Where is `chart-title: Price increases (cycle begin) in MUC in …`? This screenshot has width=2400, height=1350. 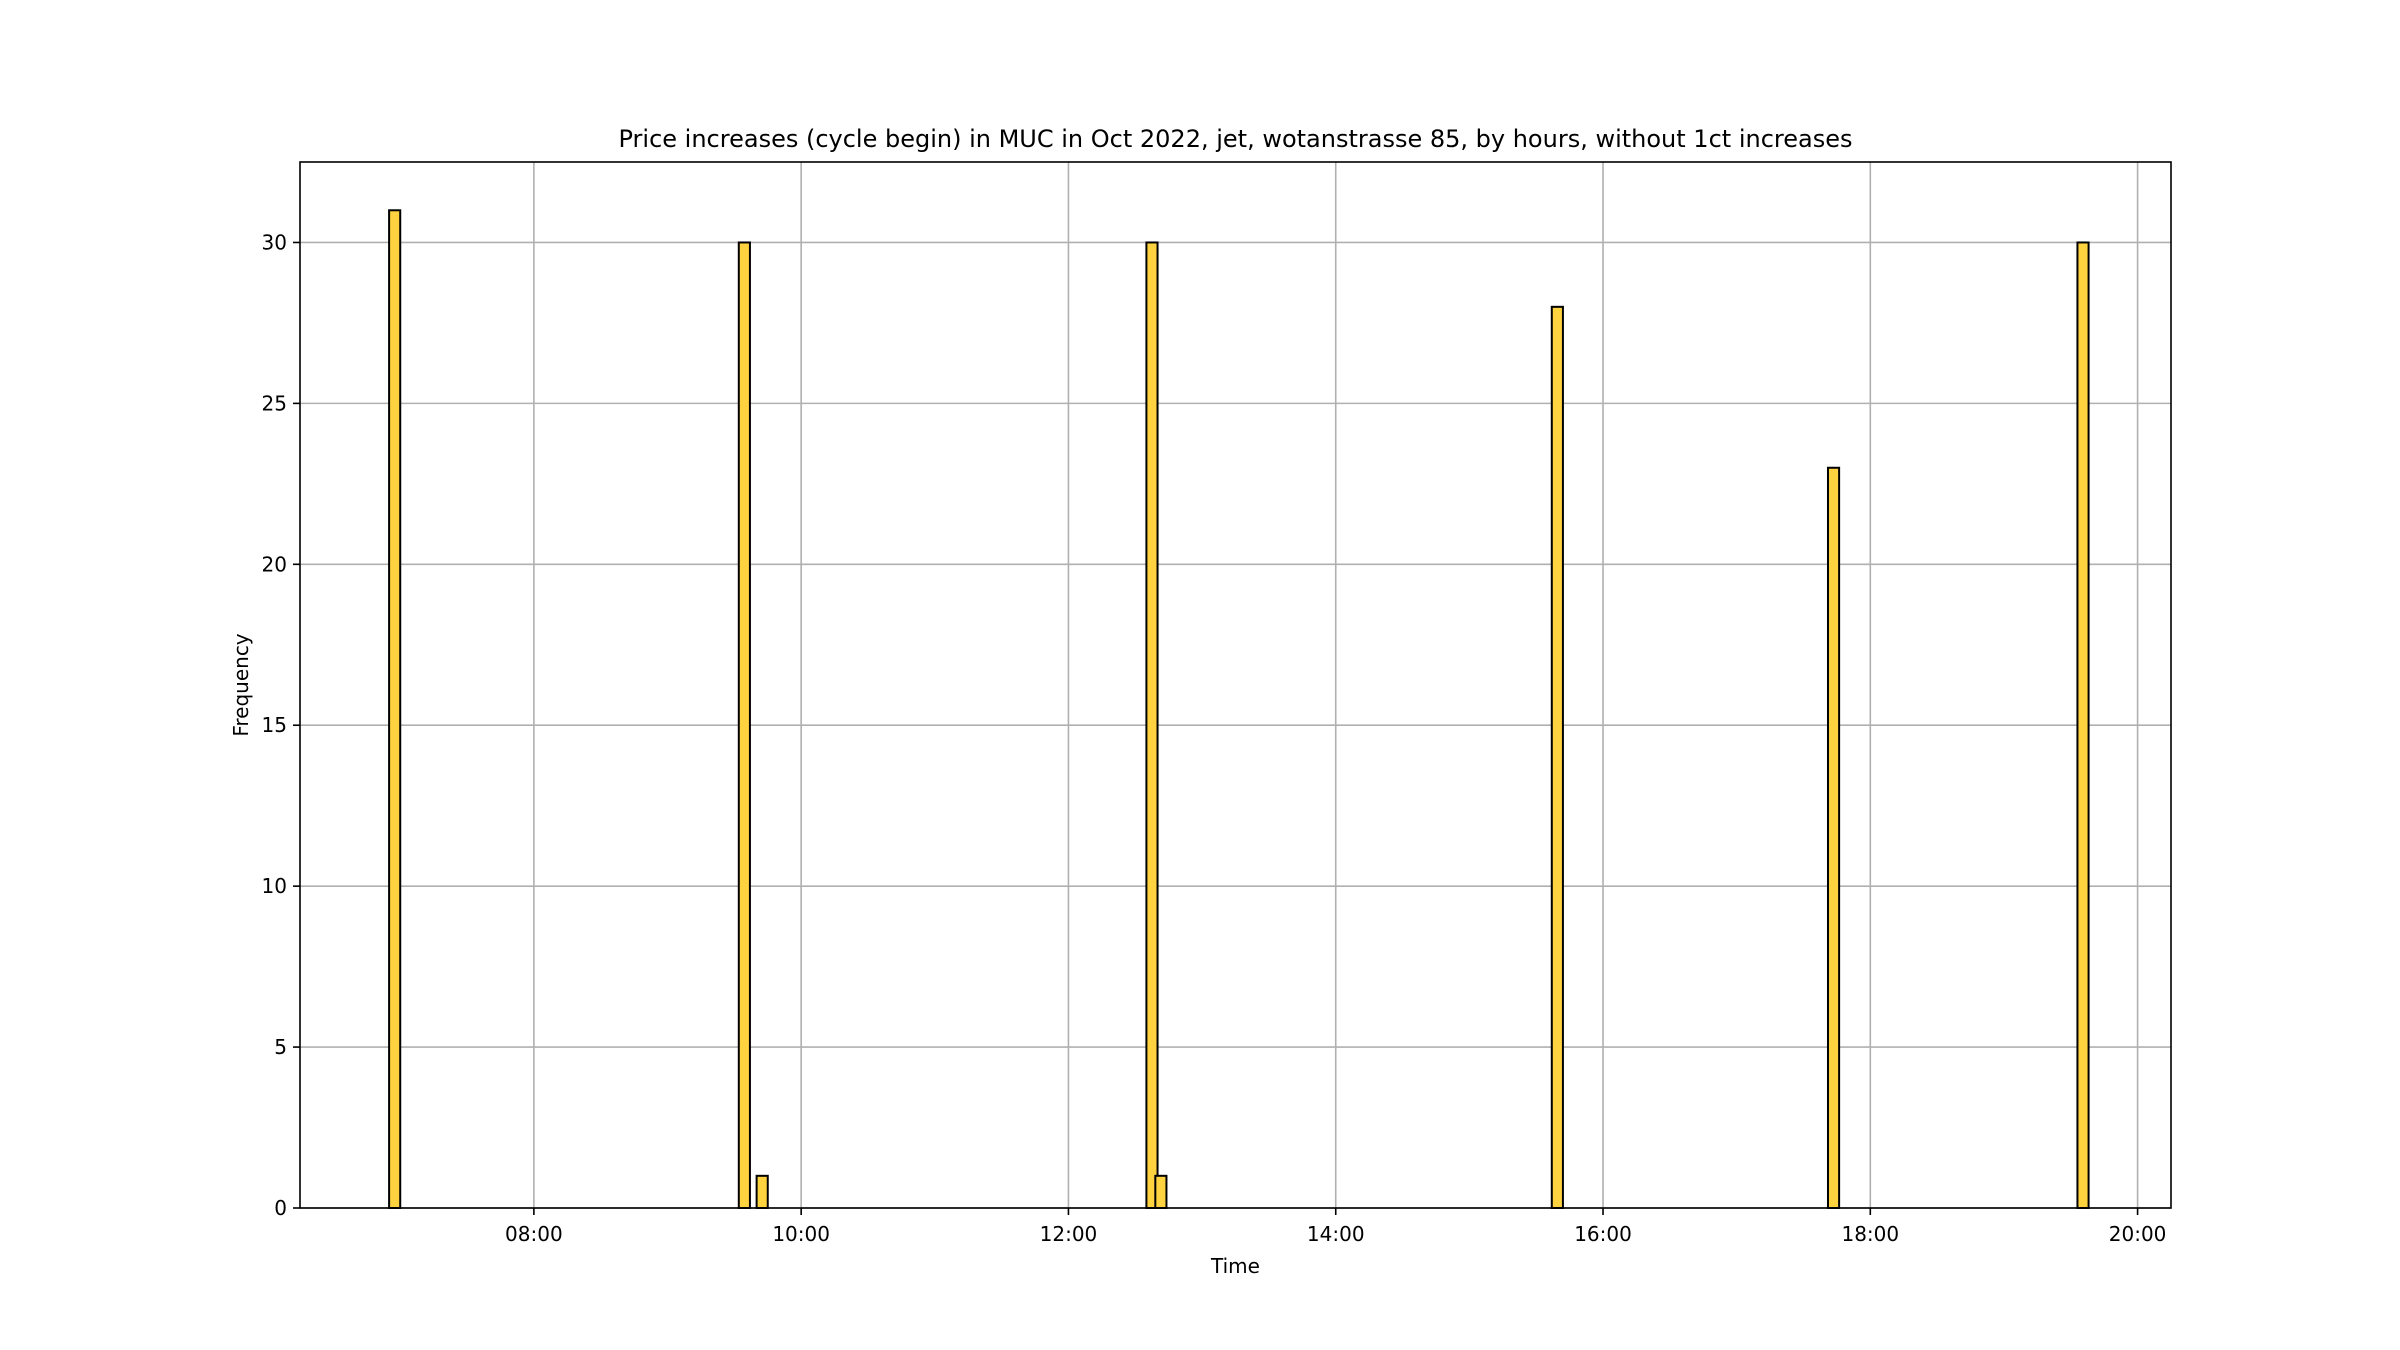
chart-title: Price increases (cycle begin) in MUC in … is located at coordinates (1236, 139).